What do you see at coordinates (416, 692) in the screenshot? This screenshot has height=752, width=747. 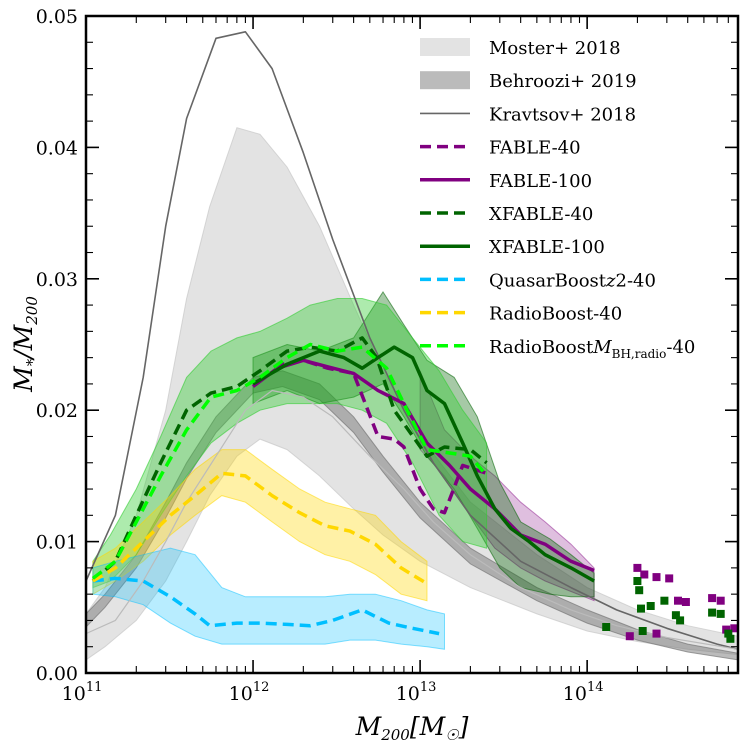 I see `x-tick-label: 1013` at bounding box center [416, 692].